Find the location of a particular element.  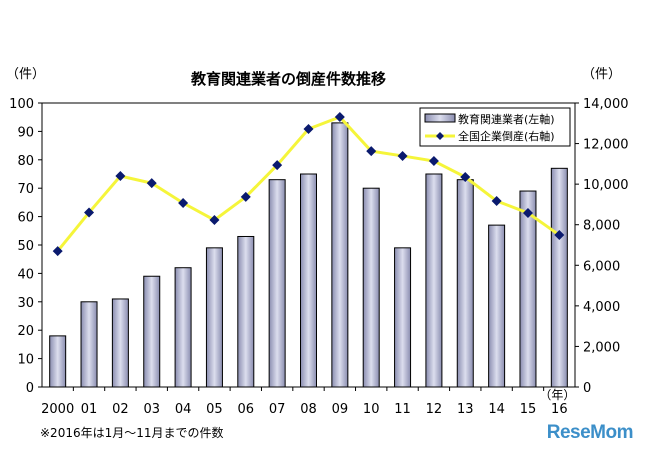

x-tick-label: 14 is located at coordinates (496, 409).